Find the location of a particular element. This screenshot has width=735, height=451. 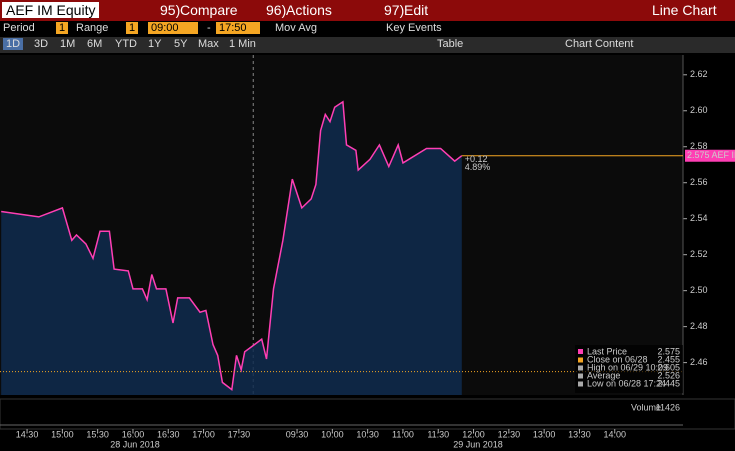

y-tick-label: 2.58 is located at coordinates (699, 146).